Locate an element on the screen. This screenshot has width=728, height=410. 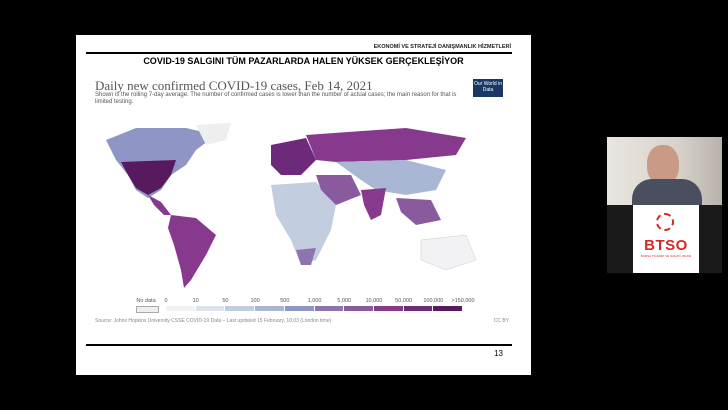
gear-emblem-icon is located at coordinates (665, 222).